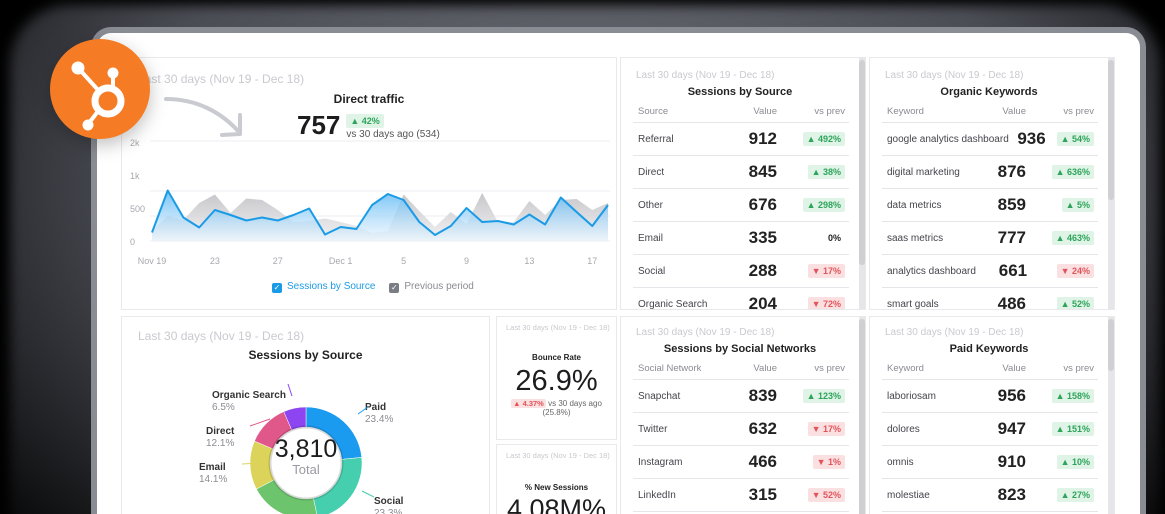  I want to click on sessions-line, so click(380, 212).